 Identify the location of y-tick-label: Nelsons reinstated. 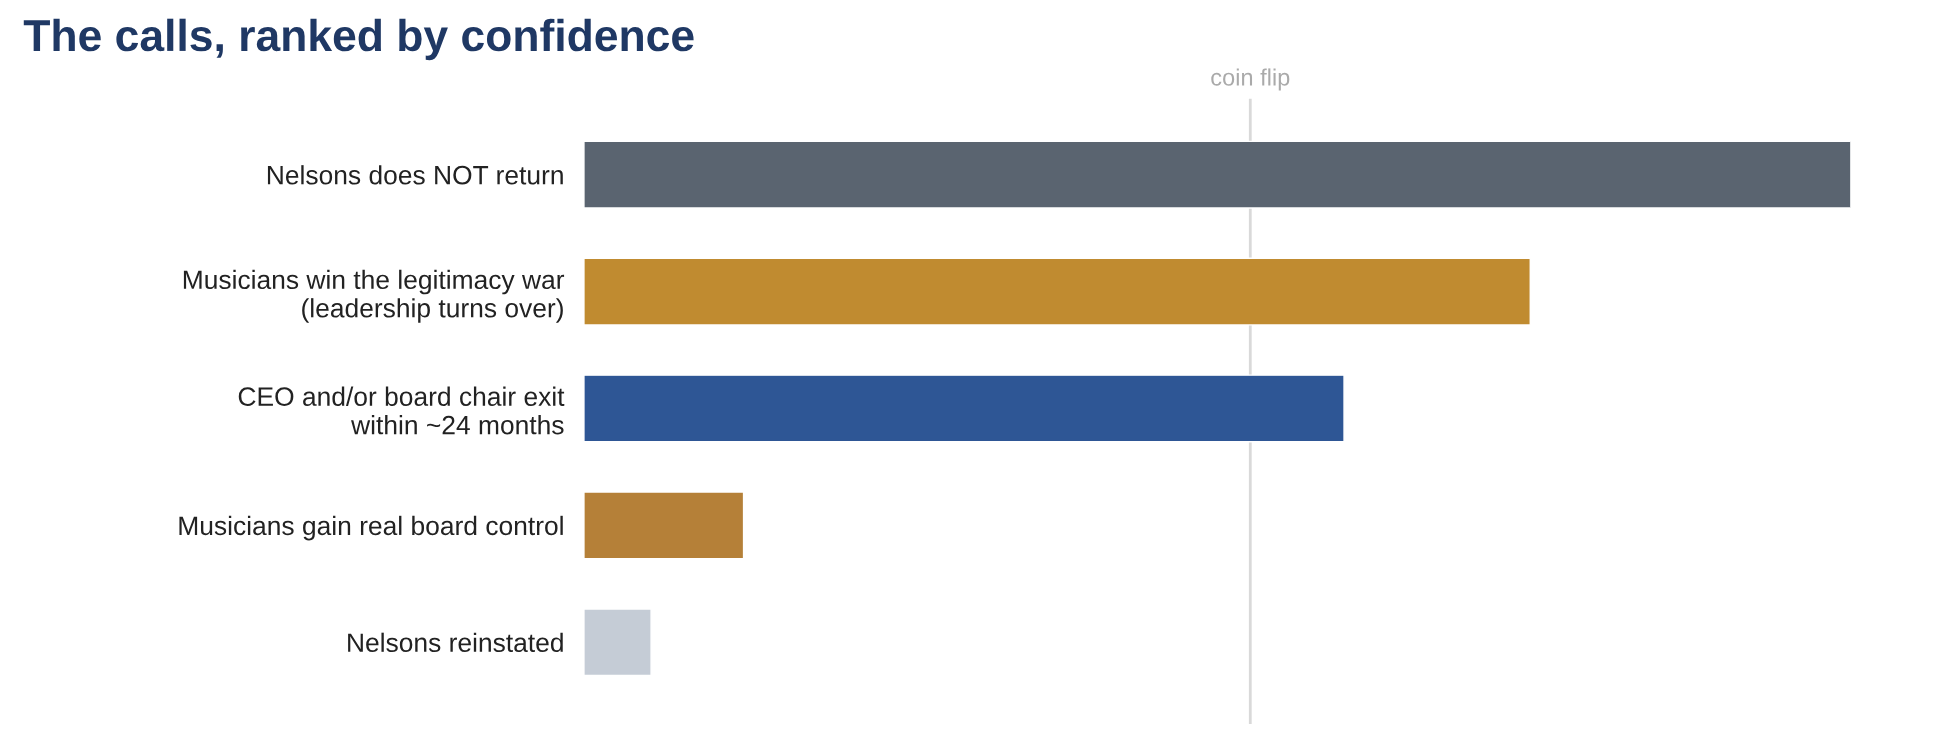
(455, 642).